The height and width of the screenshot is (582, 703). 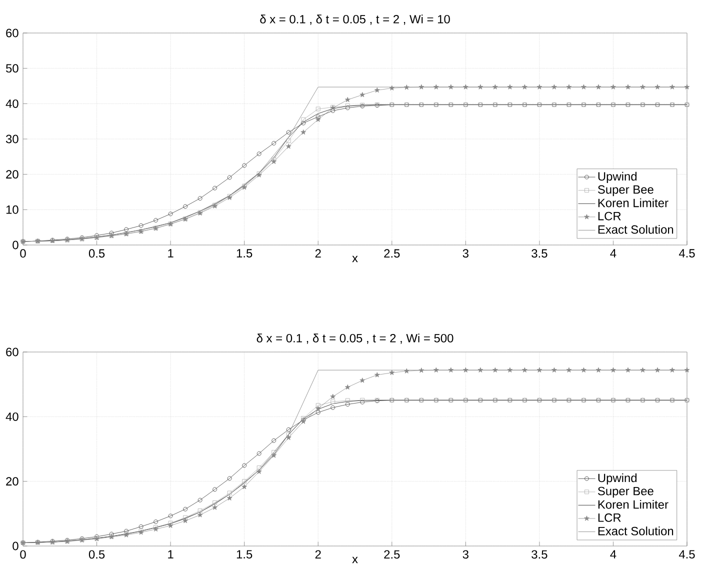 I want to click on y-tick-label: 50, so click(x=12, y=68).